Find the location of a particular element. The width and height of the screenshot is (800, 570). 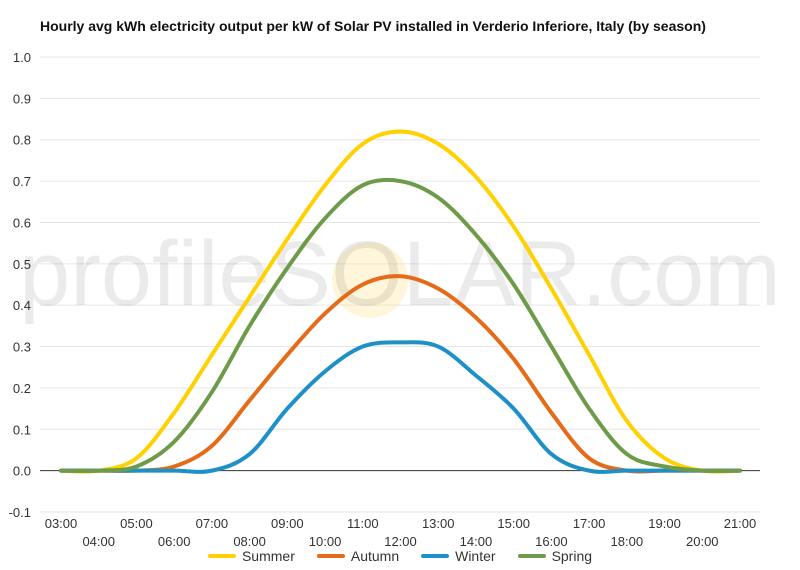

y-tick-label: 0.7 is located at coordinates (22, 181).